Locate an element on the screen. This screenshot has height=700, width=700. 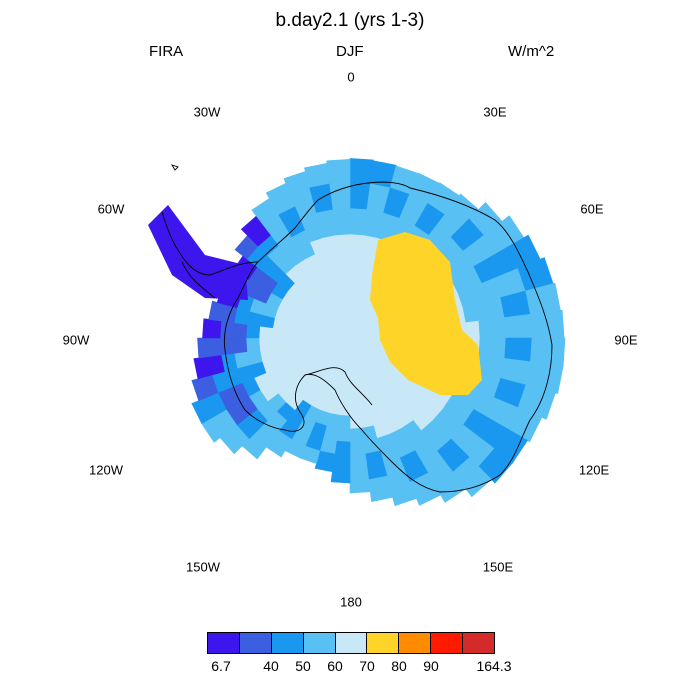
colorbar-label: 6.7 is located at coordinates (221, 666).